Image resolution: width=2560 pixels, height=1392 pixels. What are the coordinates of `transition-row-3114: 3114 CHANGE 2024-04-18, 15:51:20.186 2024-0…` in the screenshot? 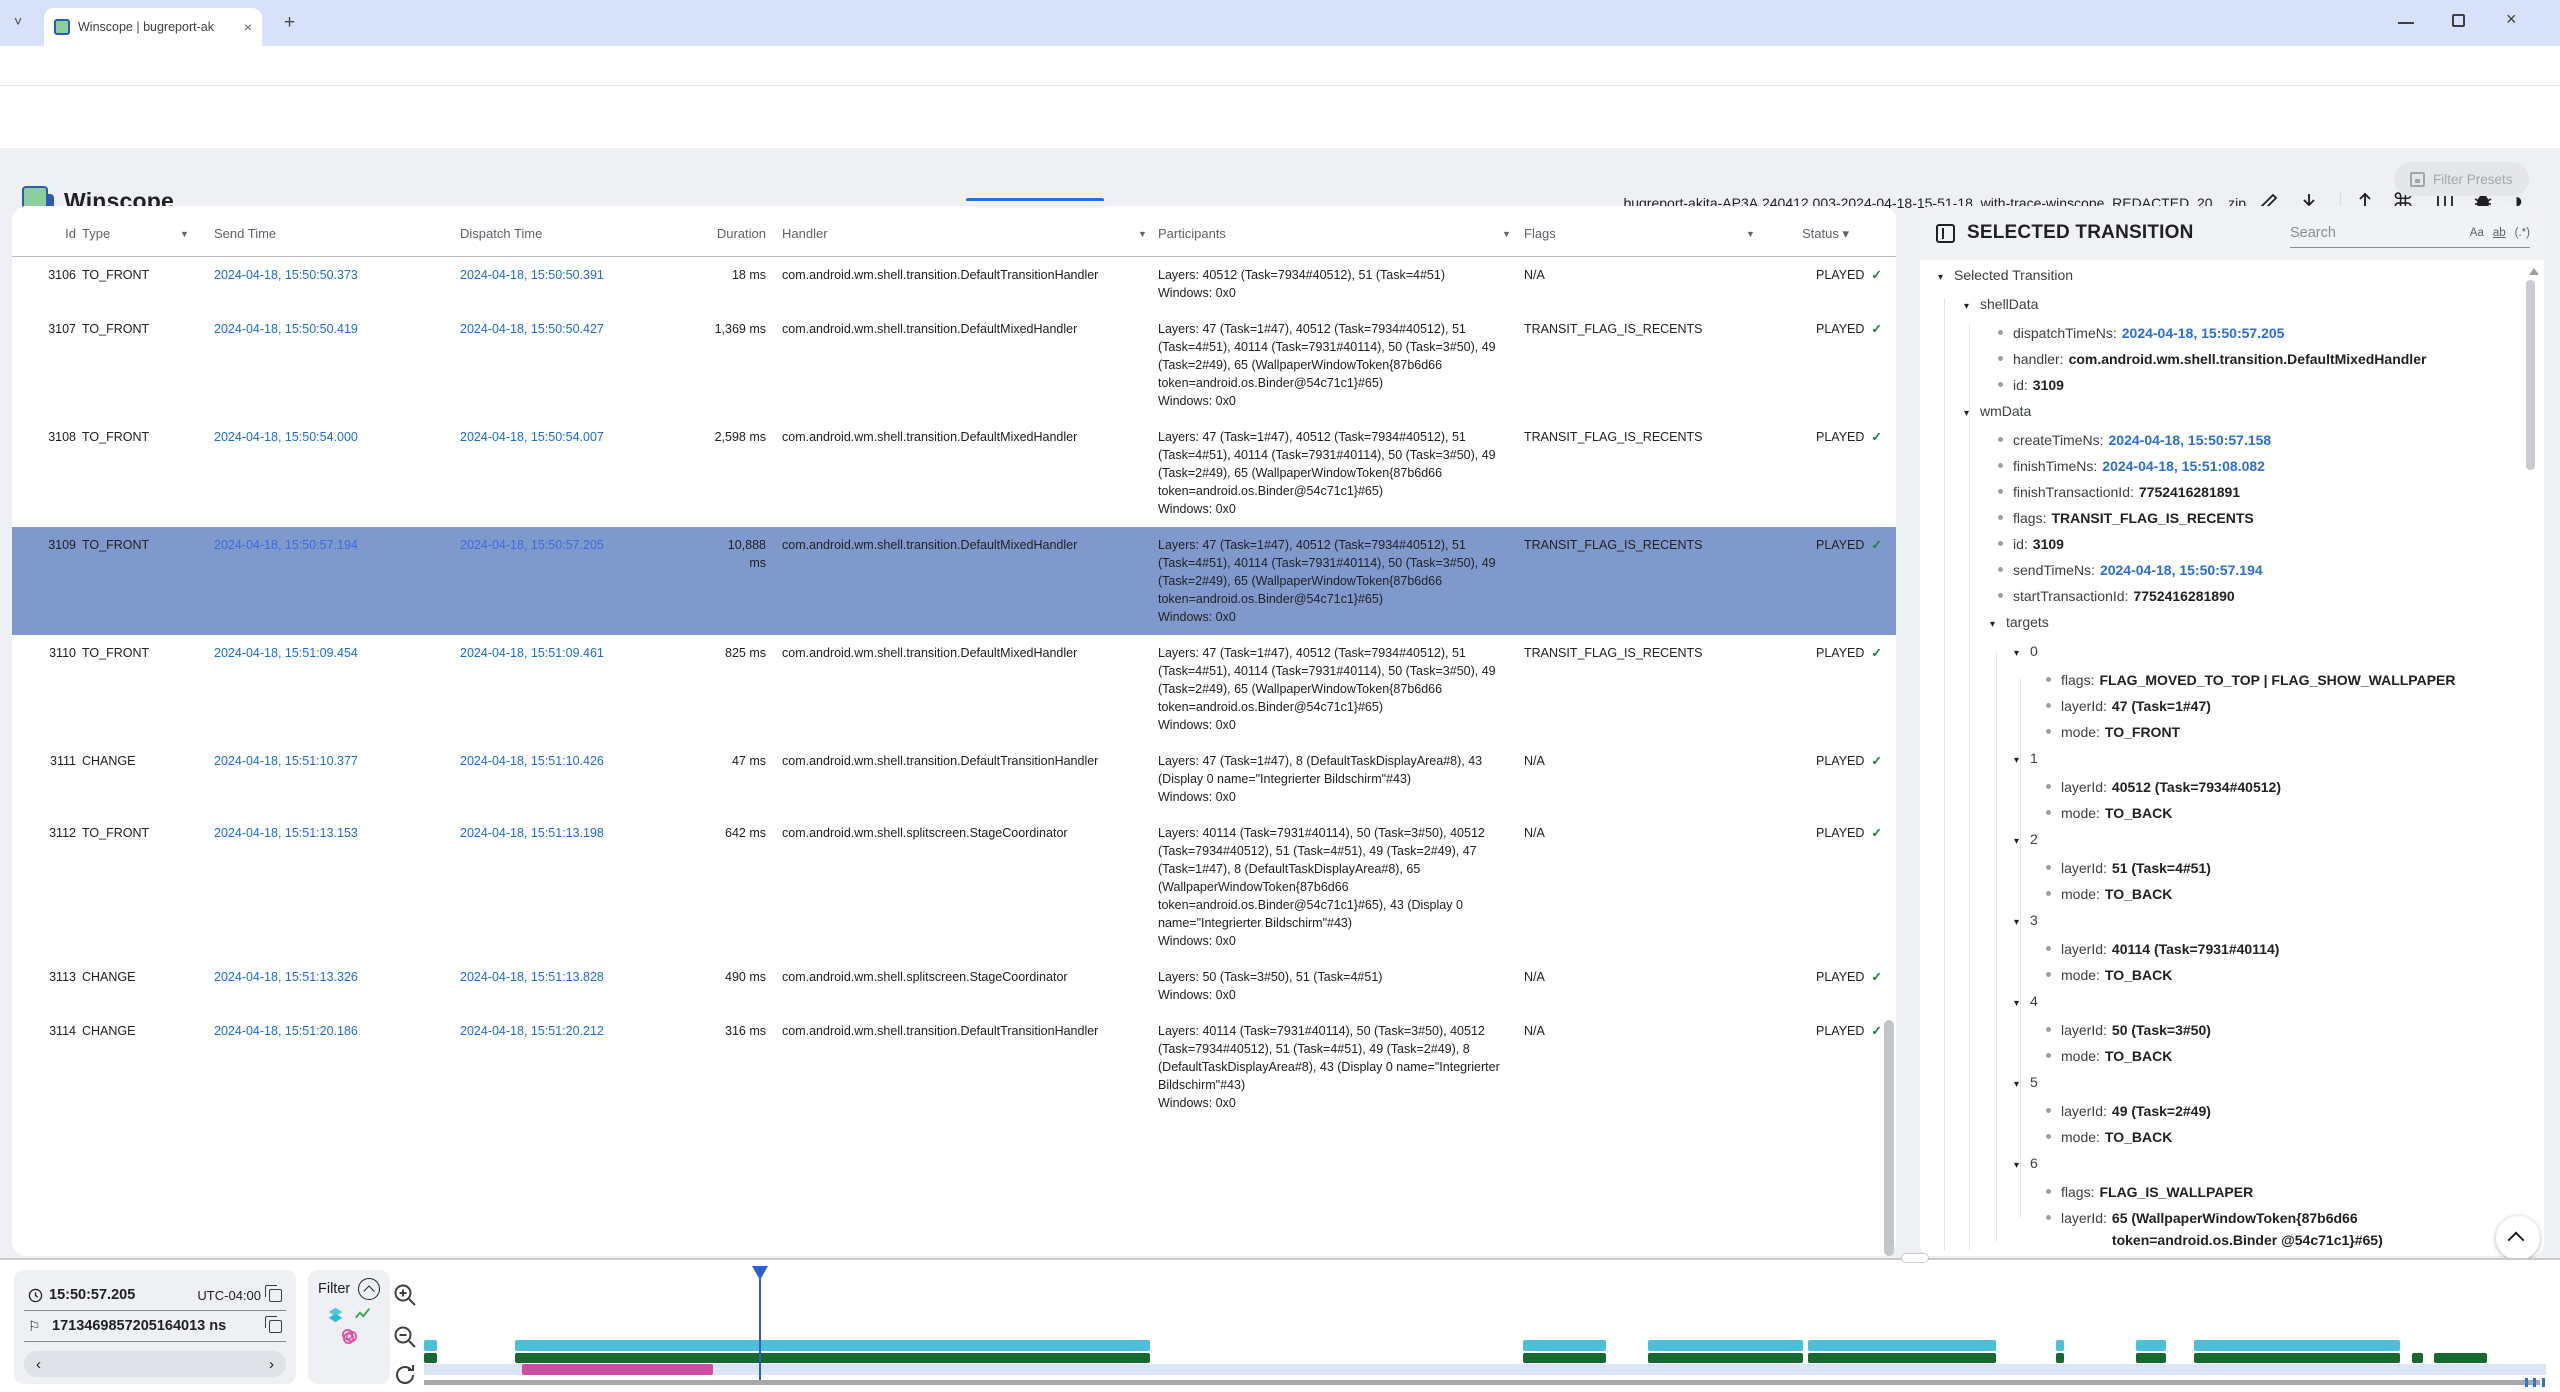 It's located at (954, 1067).